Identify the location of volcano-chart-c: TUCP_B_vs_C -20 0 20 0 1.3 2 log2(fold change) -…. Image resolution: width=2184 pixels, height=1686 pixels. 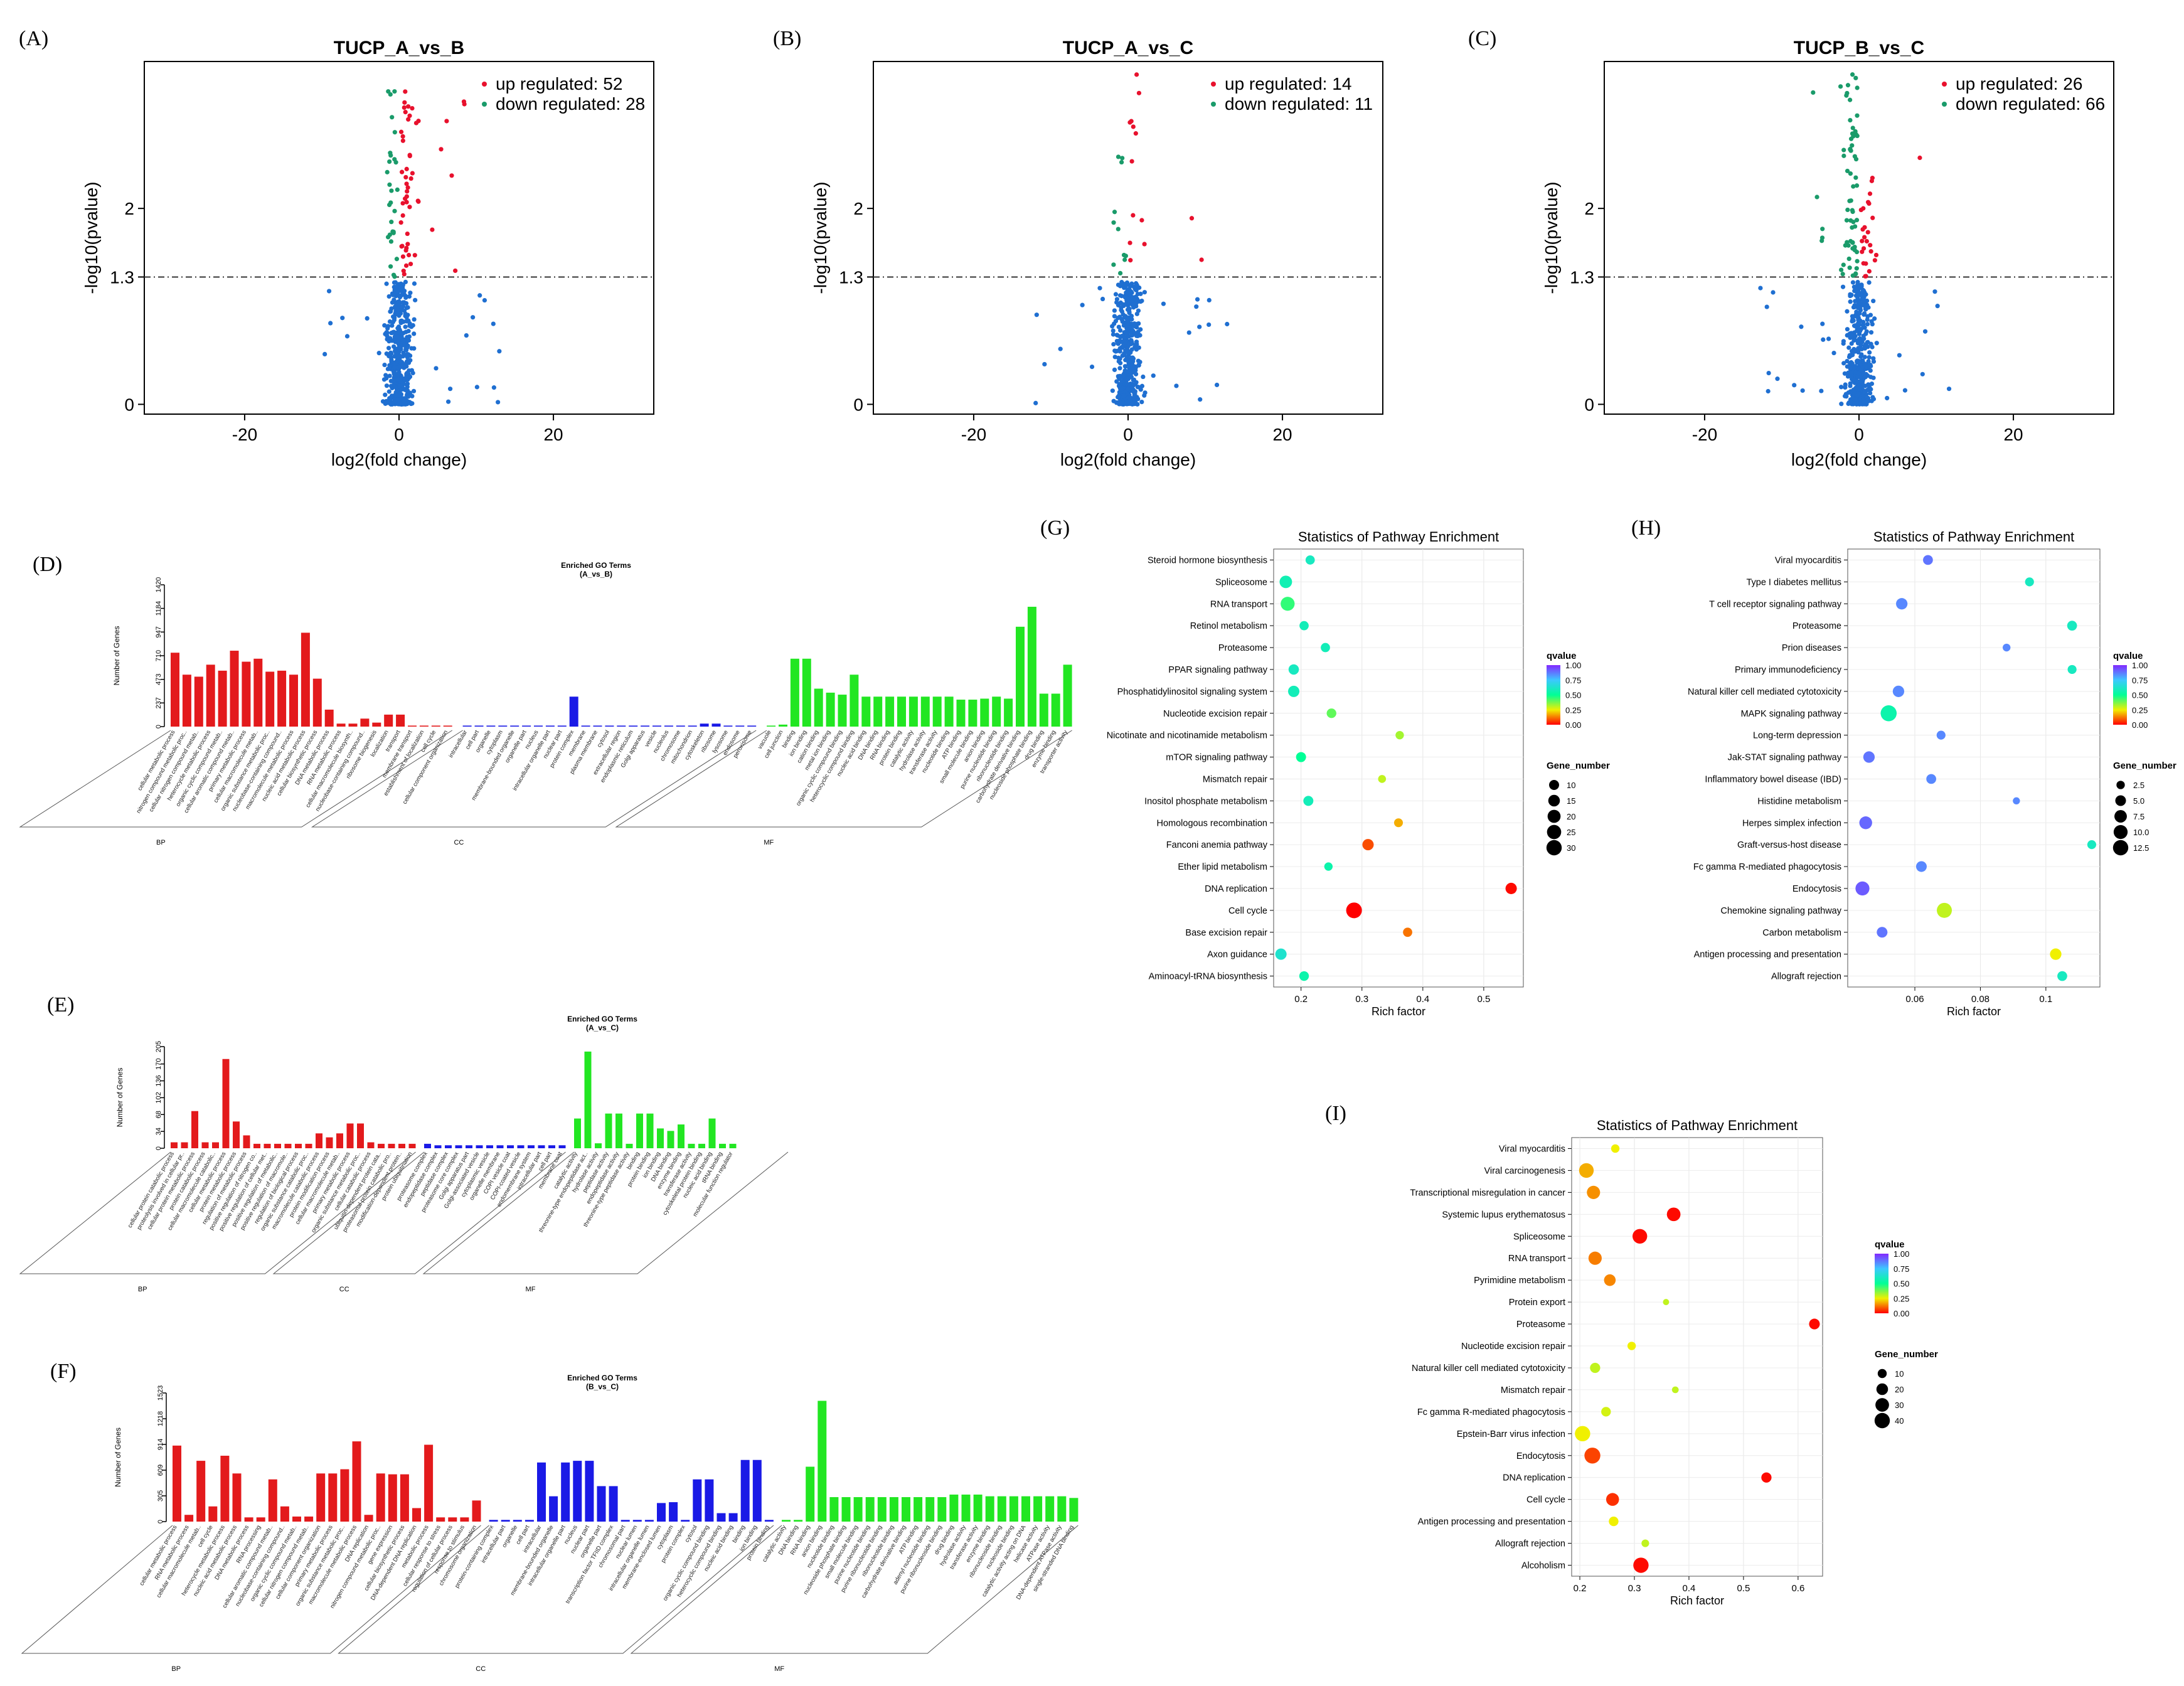
(1828, 254).